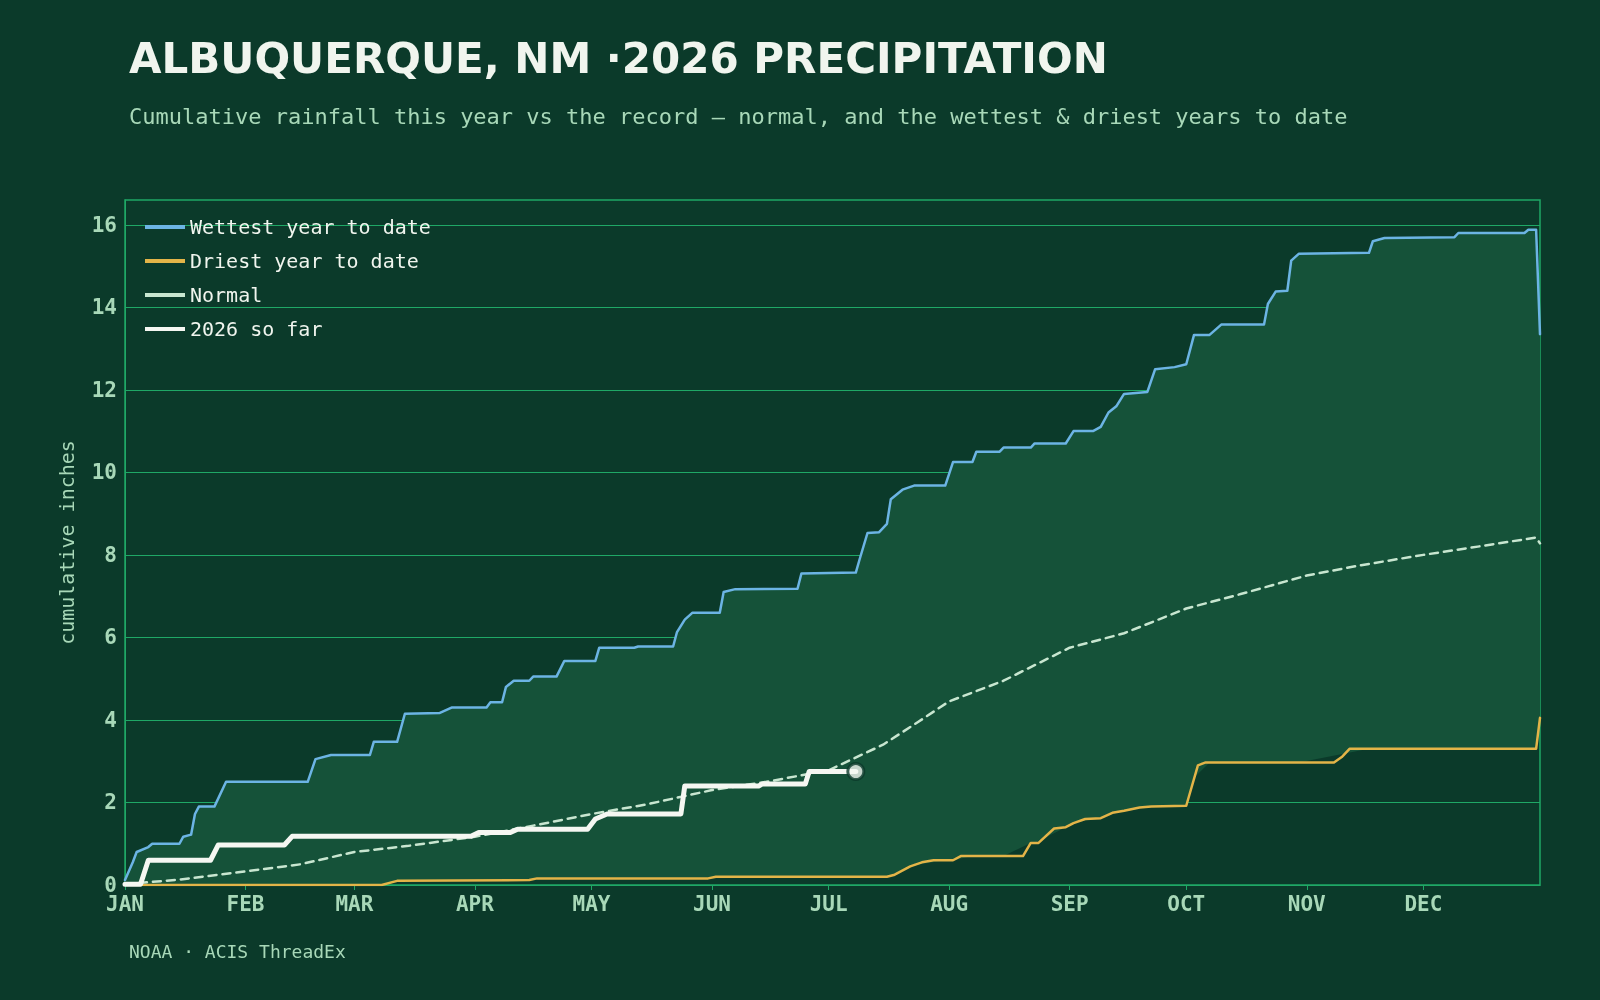 The height and width of the screenshot is (1000, 1600). What do you see at coordinates (1307, 903) in the screenshot?
I see `x-tick-label: NOV` at bounding box center [1307, 903].